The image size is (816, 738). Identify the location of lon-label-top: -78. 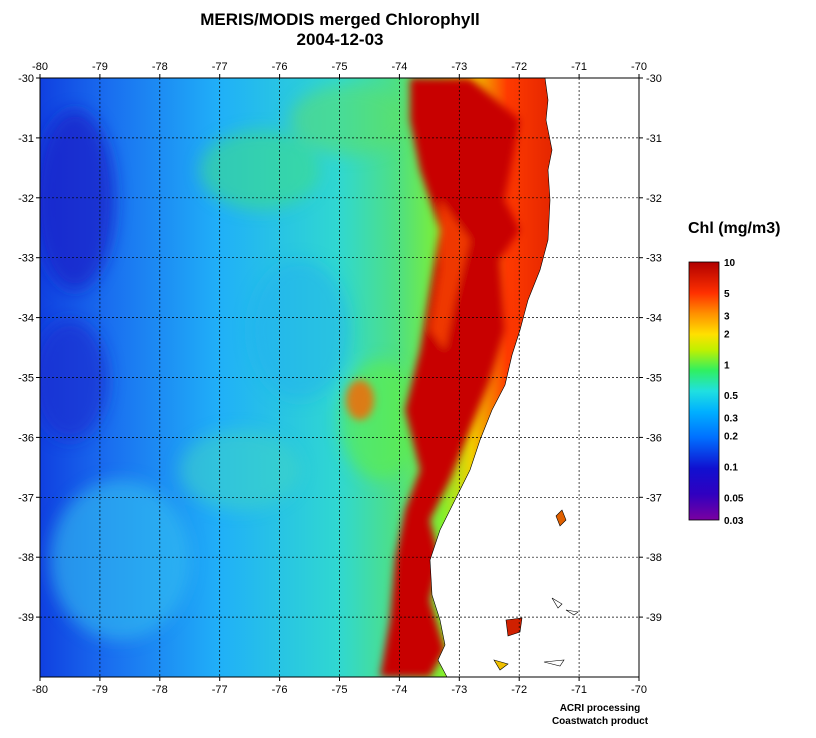
(160, 67).